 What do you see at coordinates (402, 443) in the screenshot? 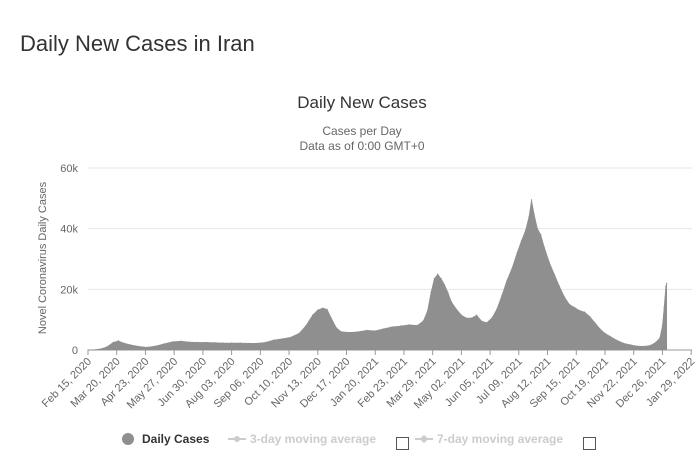
I see `toggle-3-day-average-checkbox` at bounding box center [402, 443].